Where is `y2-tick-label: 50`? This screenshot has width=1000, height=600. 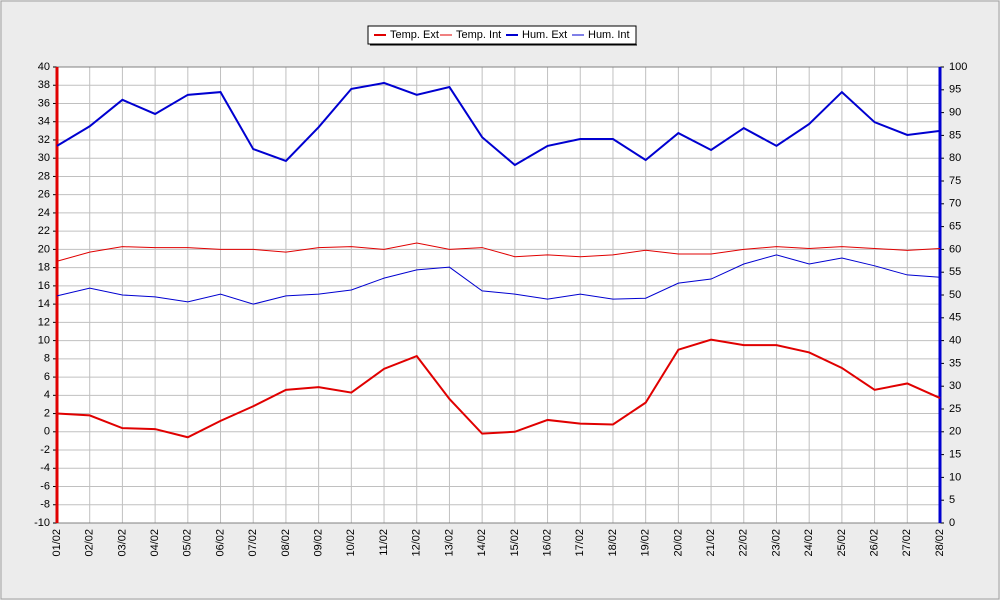
y2-tick-label: 50 is located at coordinates (955, 295).